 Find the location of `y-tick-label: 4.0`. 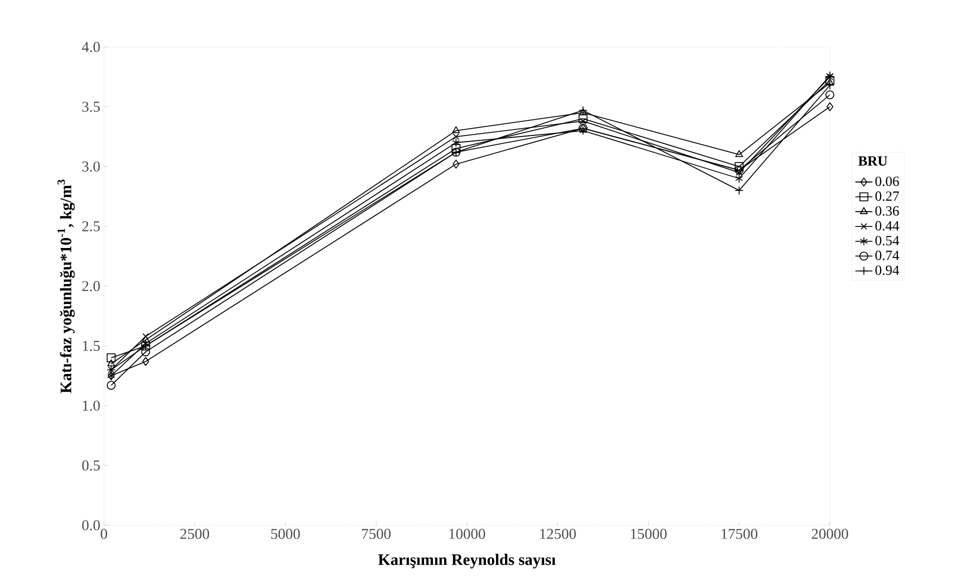

y-tick-label: 4.0 is located at coordinates (91, 47).